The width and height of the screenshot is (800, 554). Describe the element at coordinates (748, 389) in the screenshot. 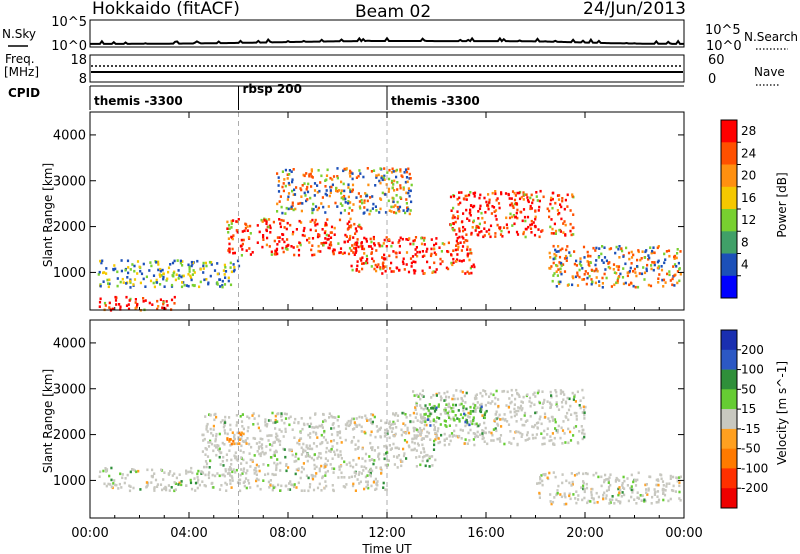

I see `colorbar-tick-label: 50` at that location.